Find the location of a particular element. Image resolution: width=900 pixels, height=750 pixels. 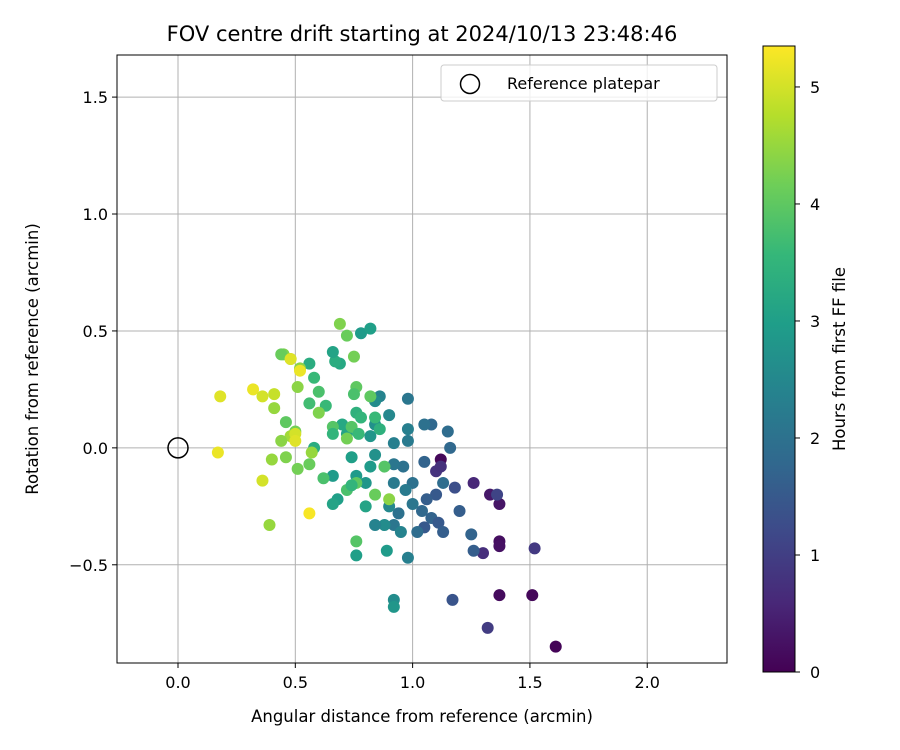

y-axis-ticks: −0.5 0.0 0.5 1.0 1.5 is located at coordinates (93, 331).